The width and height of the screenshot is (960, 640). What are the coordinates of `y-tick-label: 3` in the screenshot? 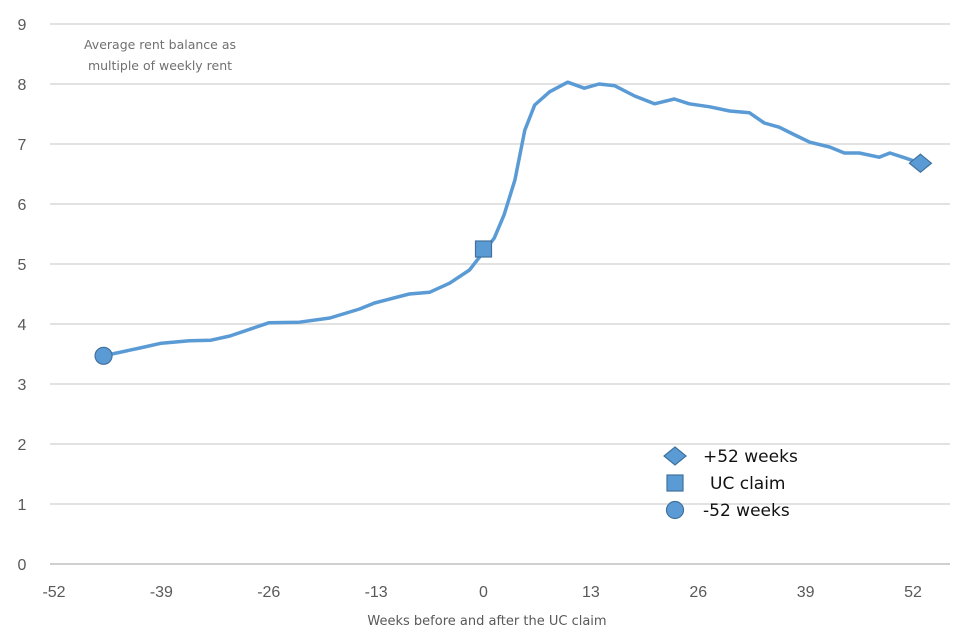 It's located at (22, 385).